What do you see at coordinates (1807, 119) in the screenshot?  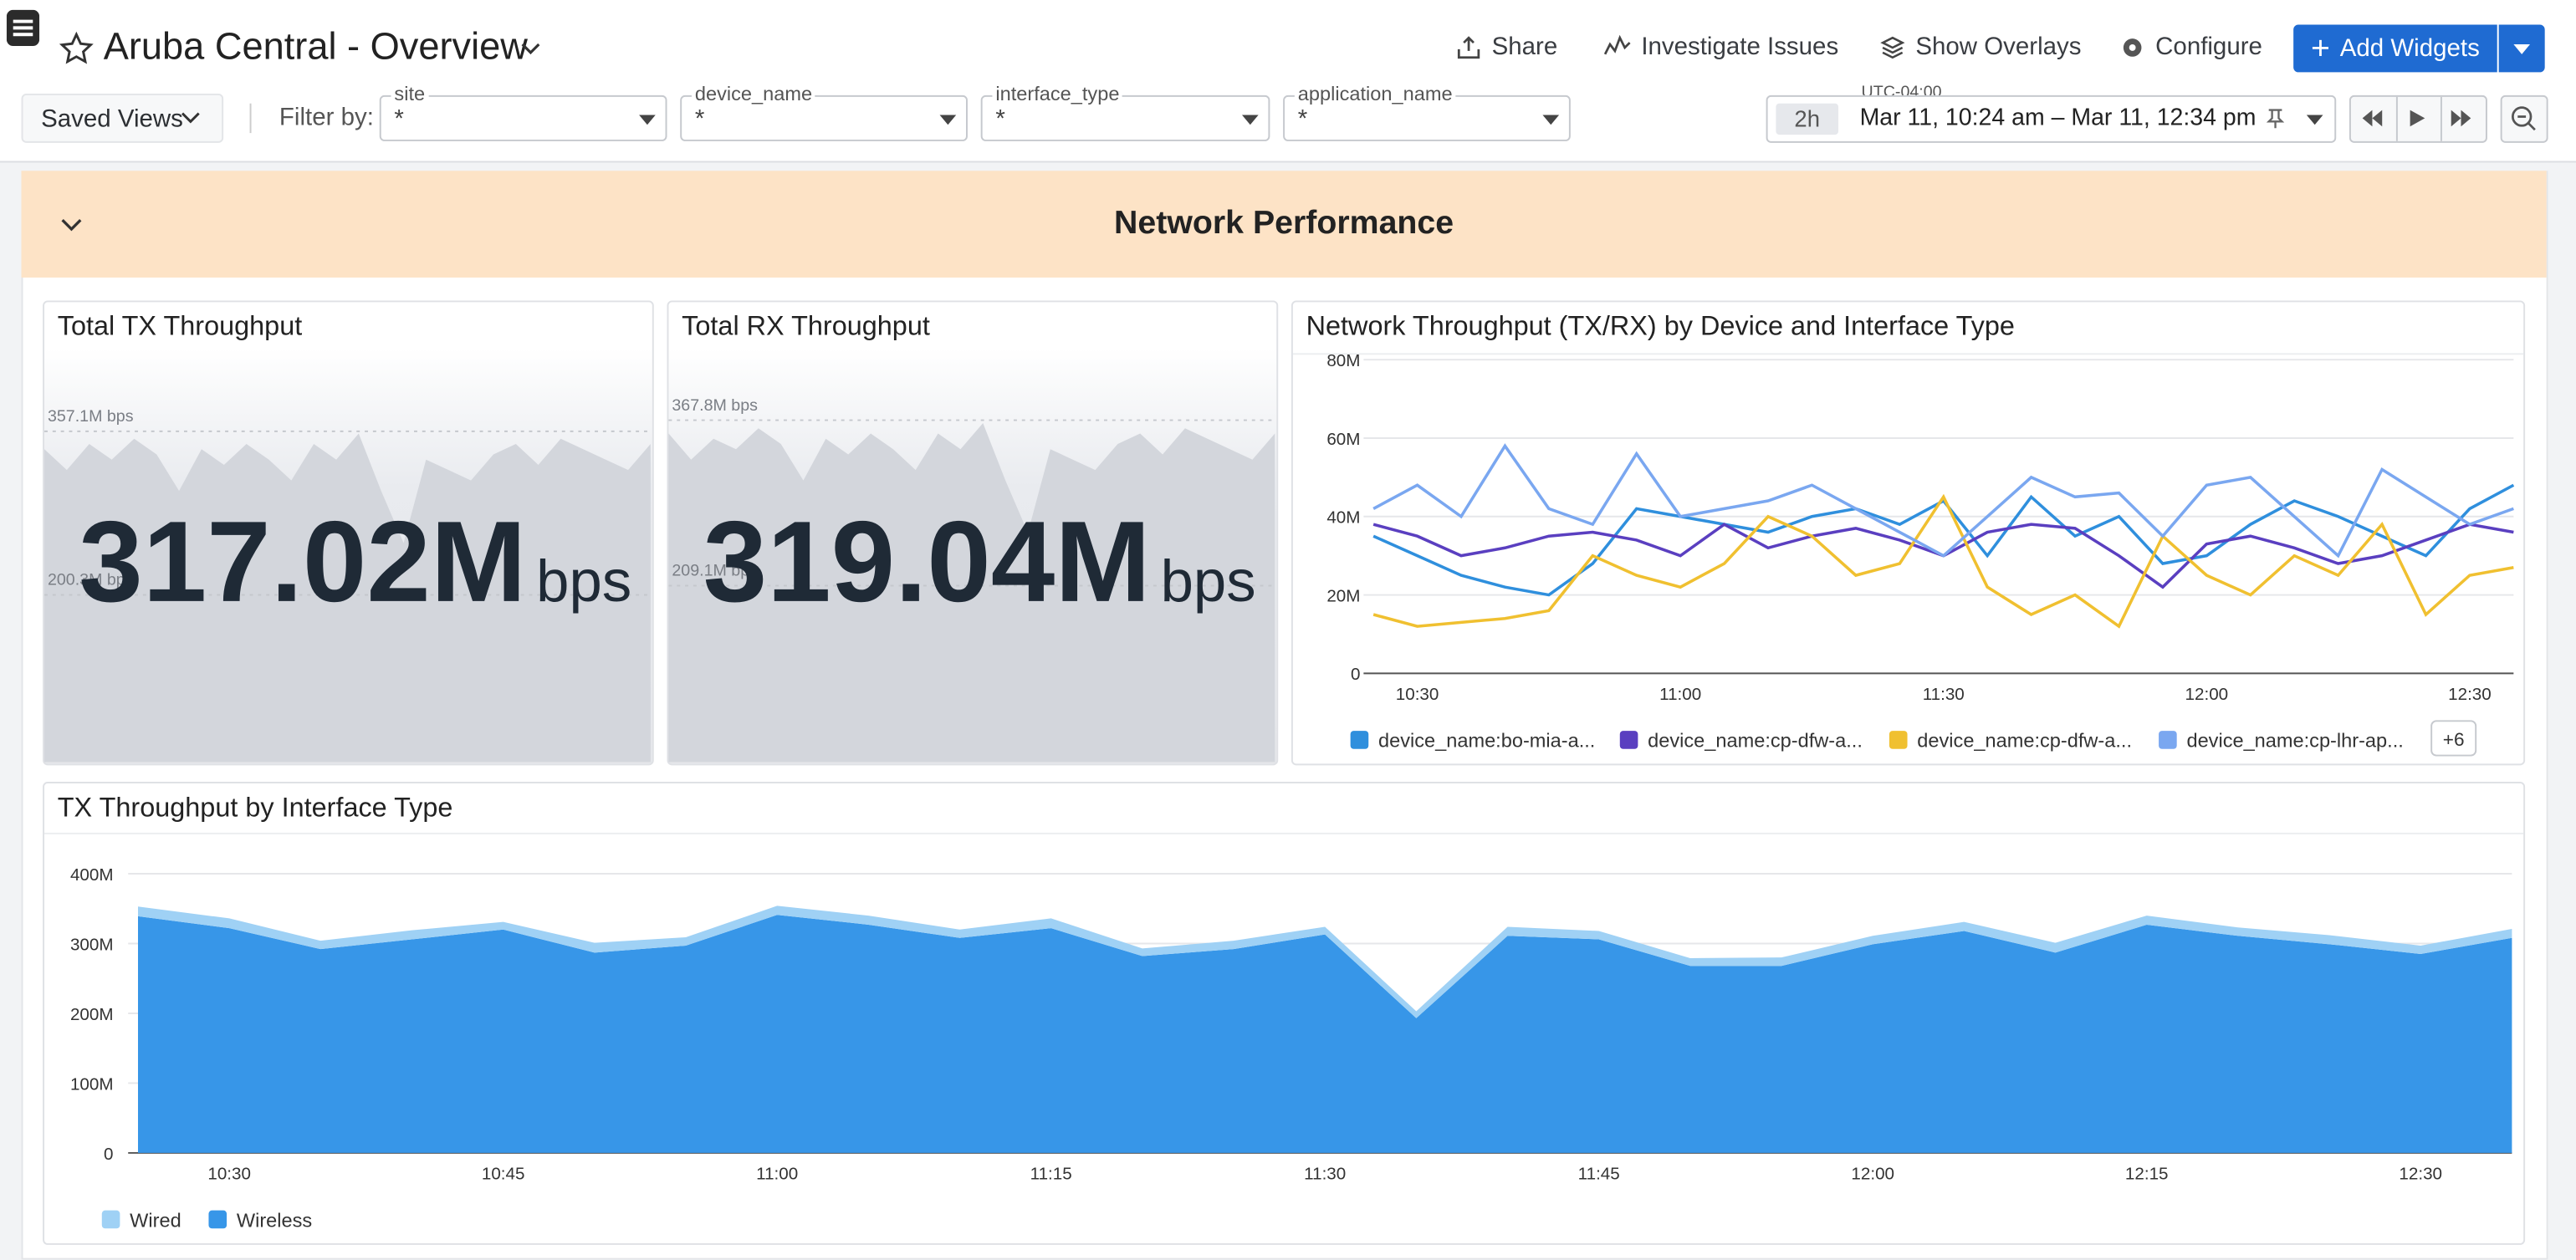 I see `time-span: 2h` at bounding box center [1807, 119].